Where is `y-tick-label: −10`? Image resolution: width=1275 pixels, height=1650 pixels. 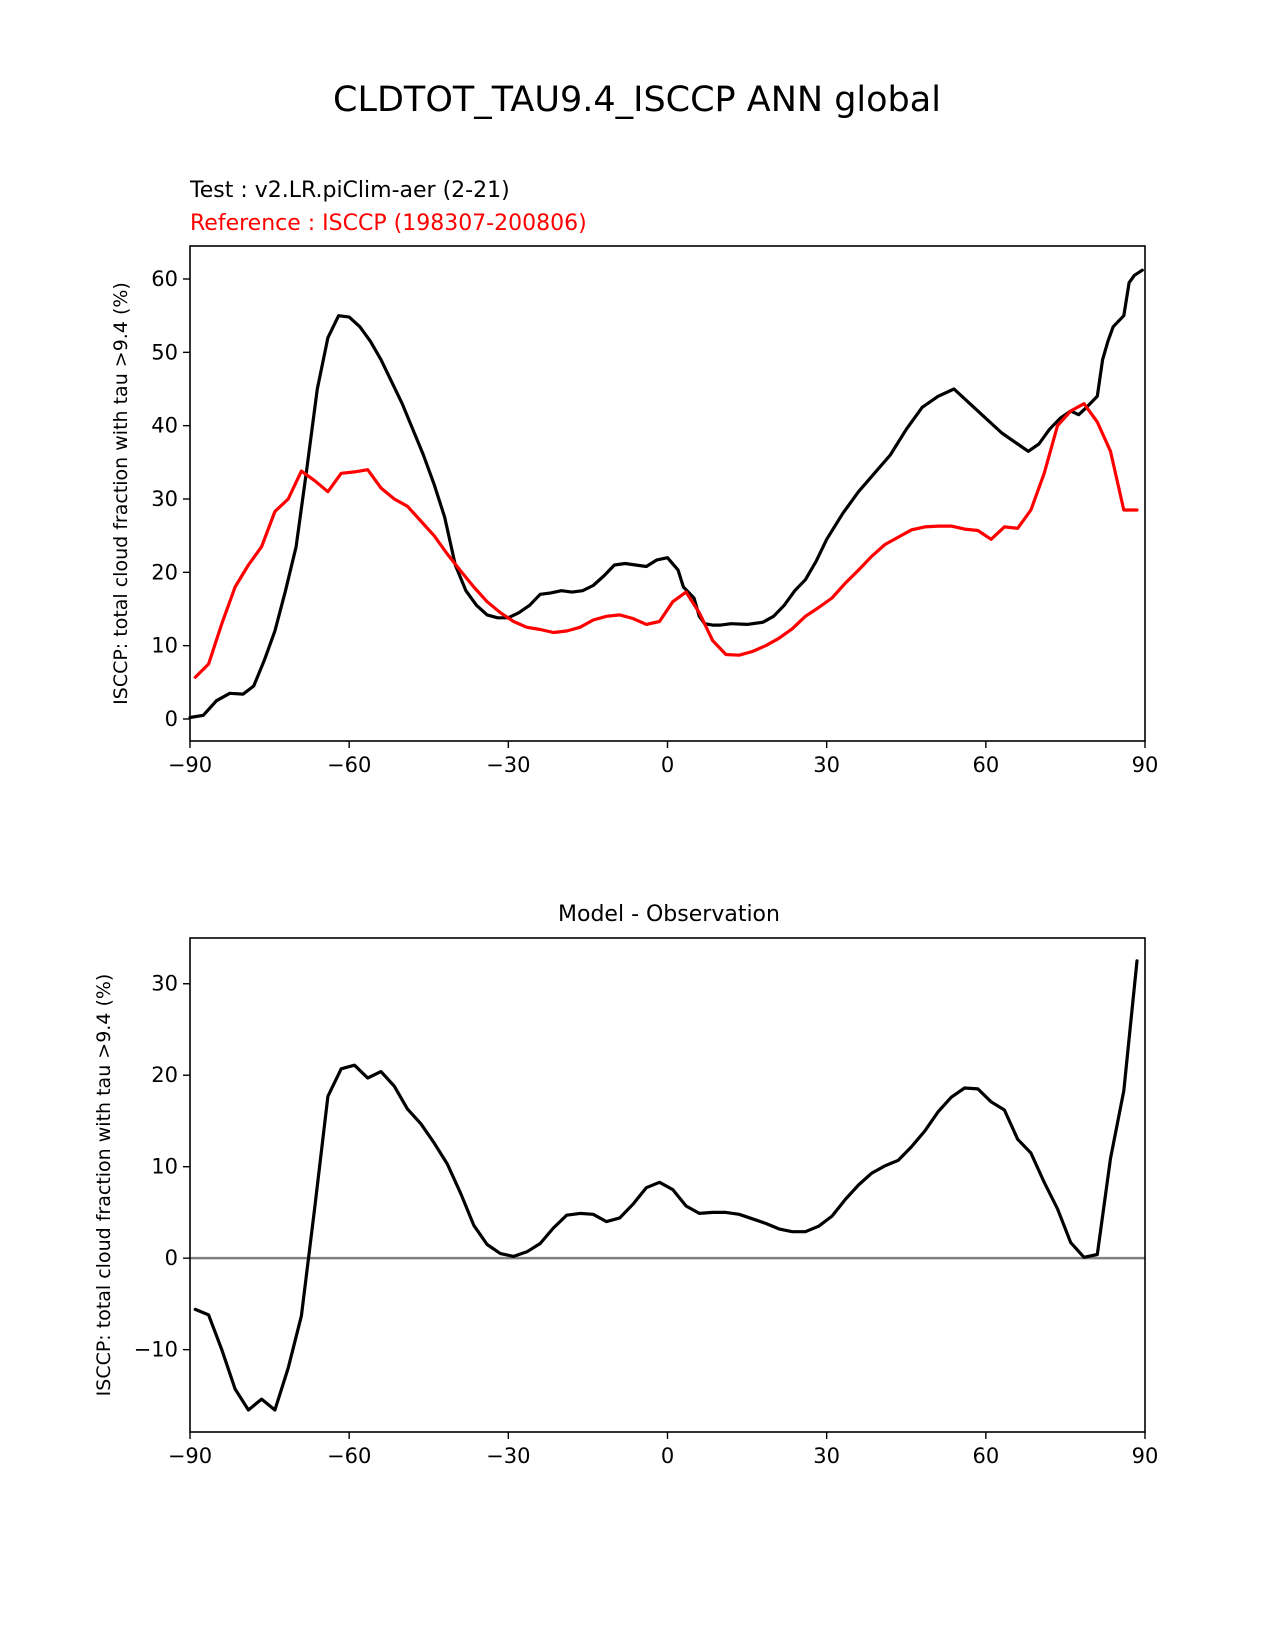
y-tick-label: −10 is located at coordinates (156, 1350).